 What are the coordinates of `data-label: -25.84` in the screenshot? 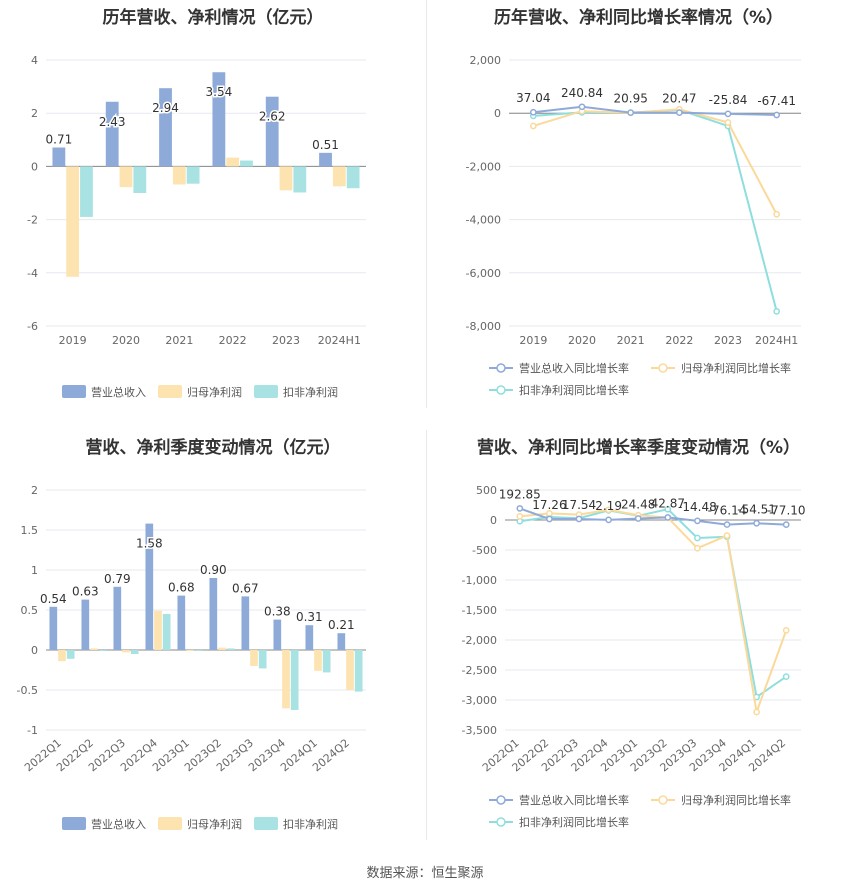 It's located at (728, 100).